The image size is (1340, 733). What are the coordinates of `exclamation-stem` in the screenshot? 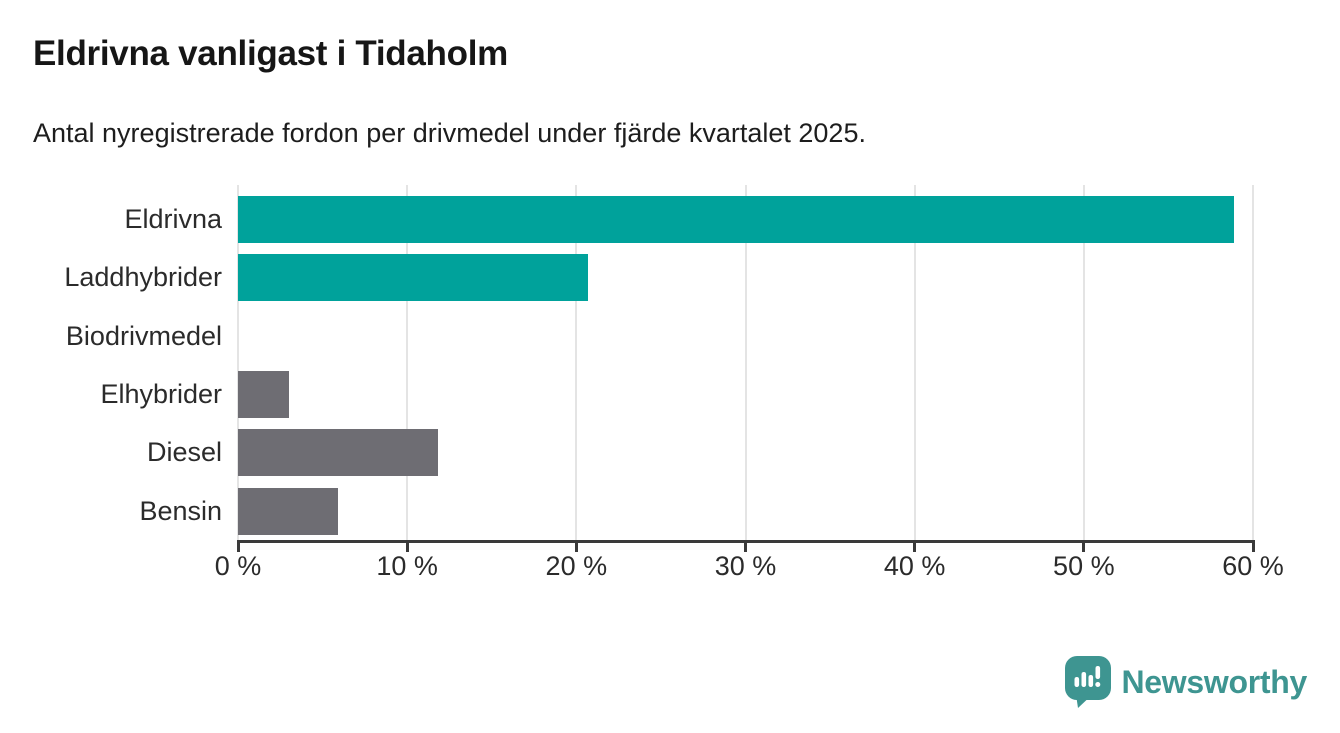 It's located at (1097, 672).